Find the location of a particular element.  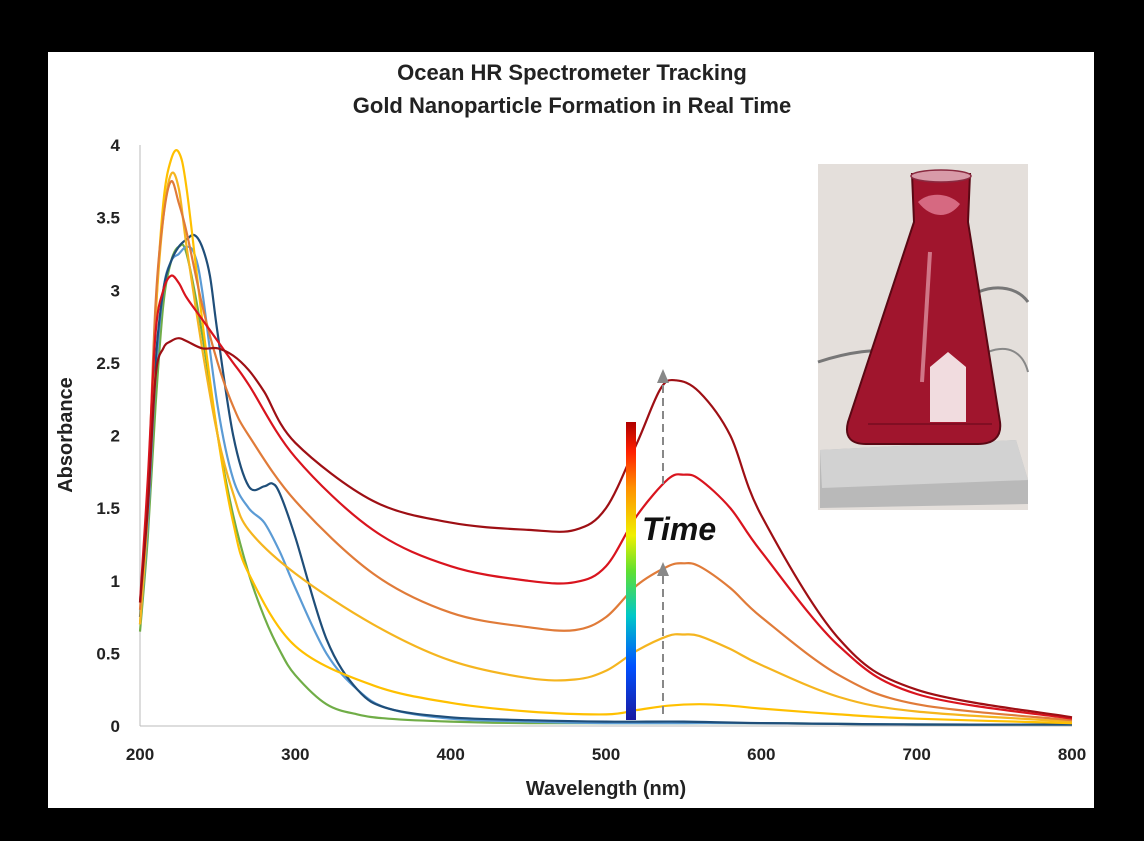

chart-title-line-1: Ocean HR Spectrometer Tracking is located at coordinates (572, 72).